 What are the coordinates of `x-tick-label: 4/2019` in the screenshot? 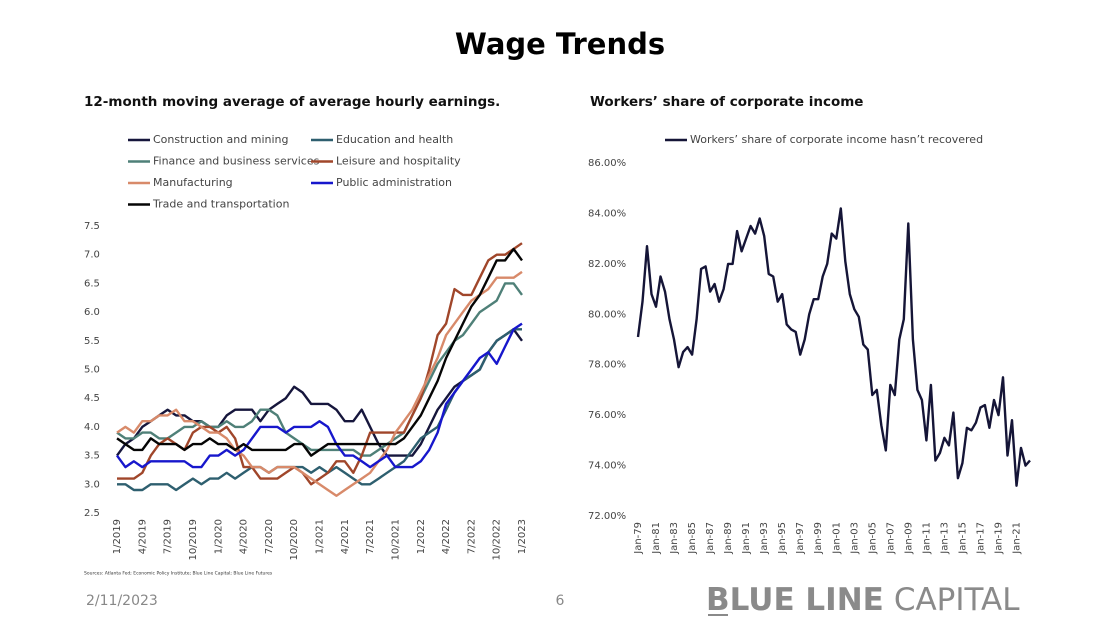 It's located at (142, 536).